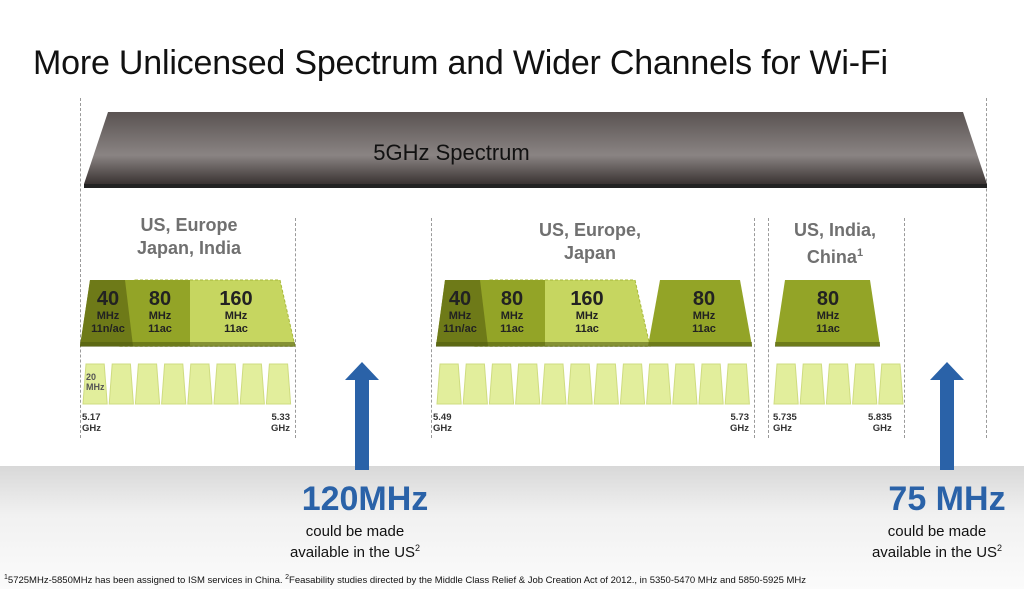 The width and height of the screenshot is (1024, 589). I want to click on freq-label-5-49: 5.49 GHz, so click(442, 423).